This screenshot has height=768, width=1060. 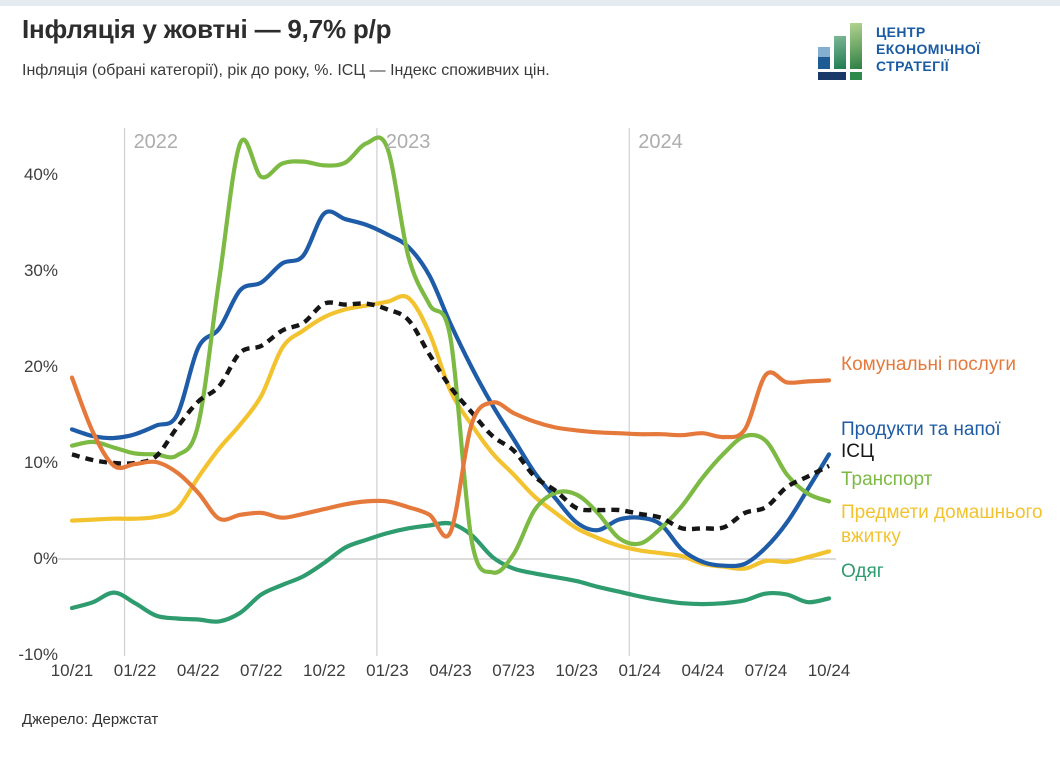 I want to click on ces-logo-text: ЦЕНТР ЕКОНОМІЧНОЇ СТРАТЕГІЇ, so click(x=928, y=49).